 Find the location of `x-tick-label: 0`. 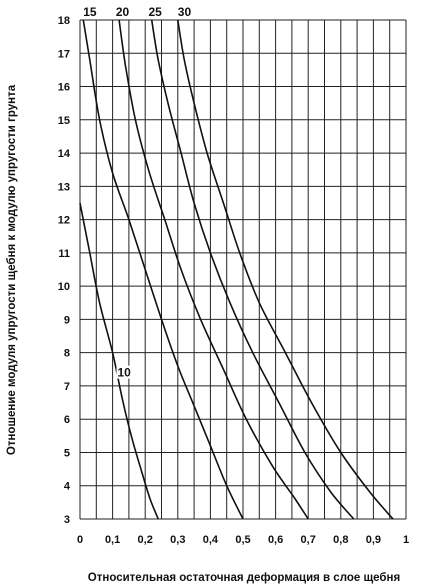

x-tick-label: 0 is located at coordinates (80, 540).